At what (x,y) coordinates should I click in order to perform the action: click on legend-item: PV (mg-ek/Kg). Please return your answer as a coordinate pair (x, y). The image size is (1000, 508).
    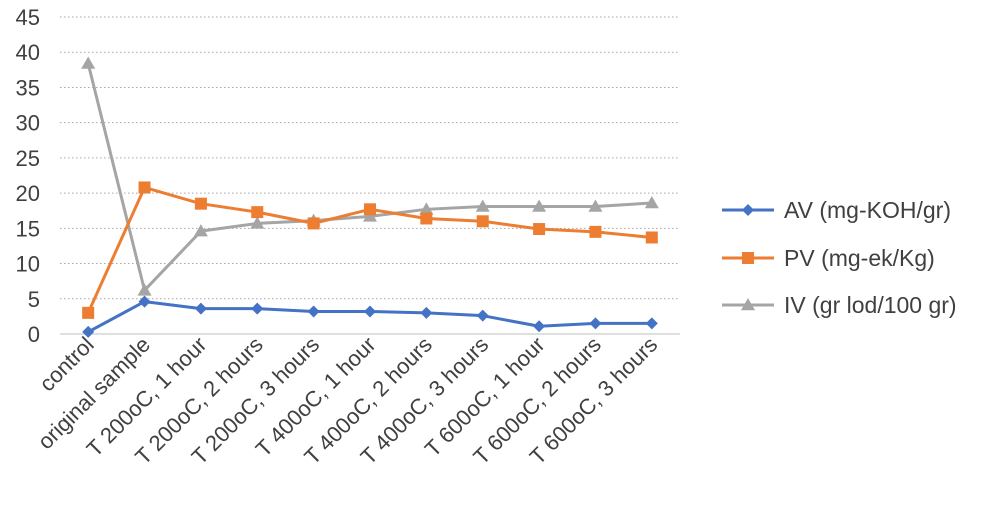
    Looking at the image, I should click on (828, 258).